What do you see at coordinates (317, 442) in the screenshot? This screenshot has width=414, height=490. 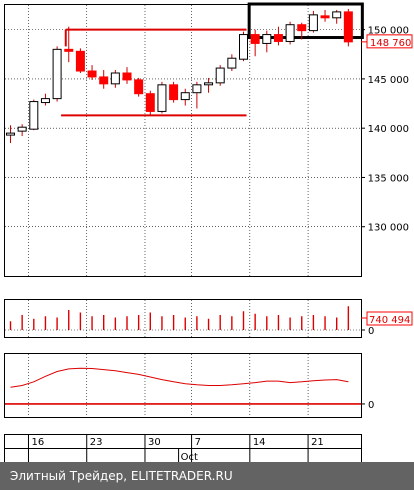 I see `x-tick-label: 21` at bounding box center [317, 442].